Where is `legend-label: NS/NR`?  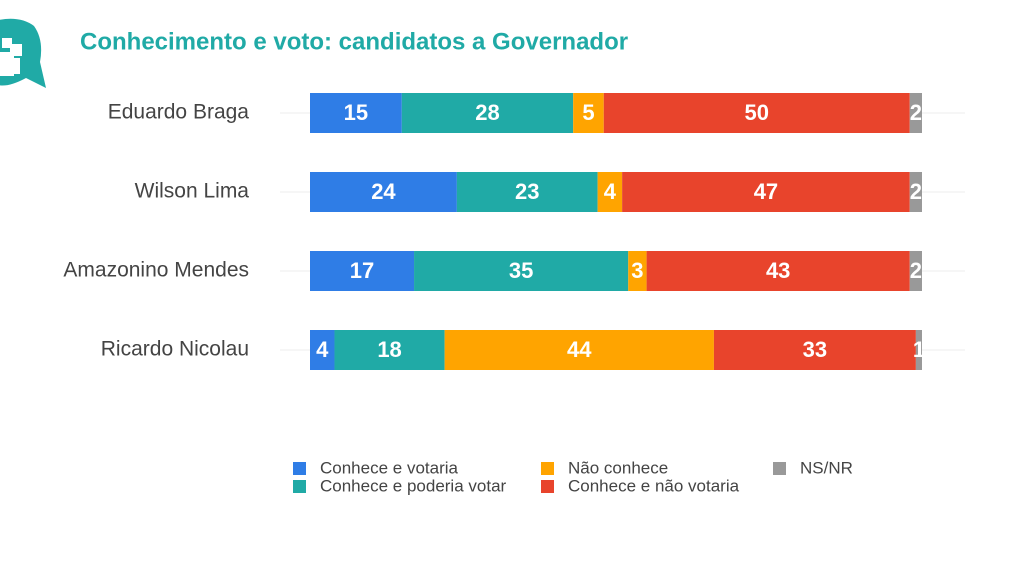 legend-label: NS/NR is located at coordinates (826, 467).